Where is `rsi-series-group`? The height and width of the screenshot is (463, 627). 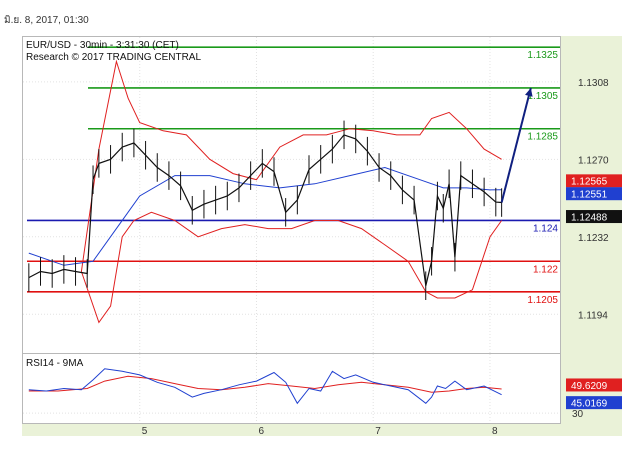
rsi-series-group is located at coordinates (265, 386).